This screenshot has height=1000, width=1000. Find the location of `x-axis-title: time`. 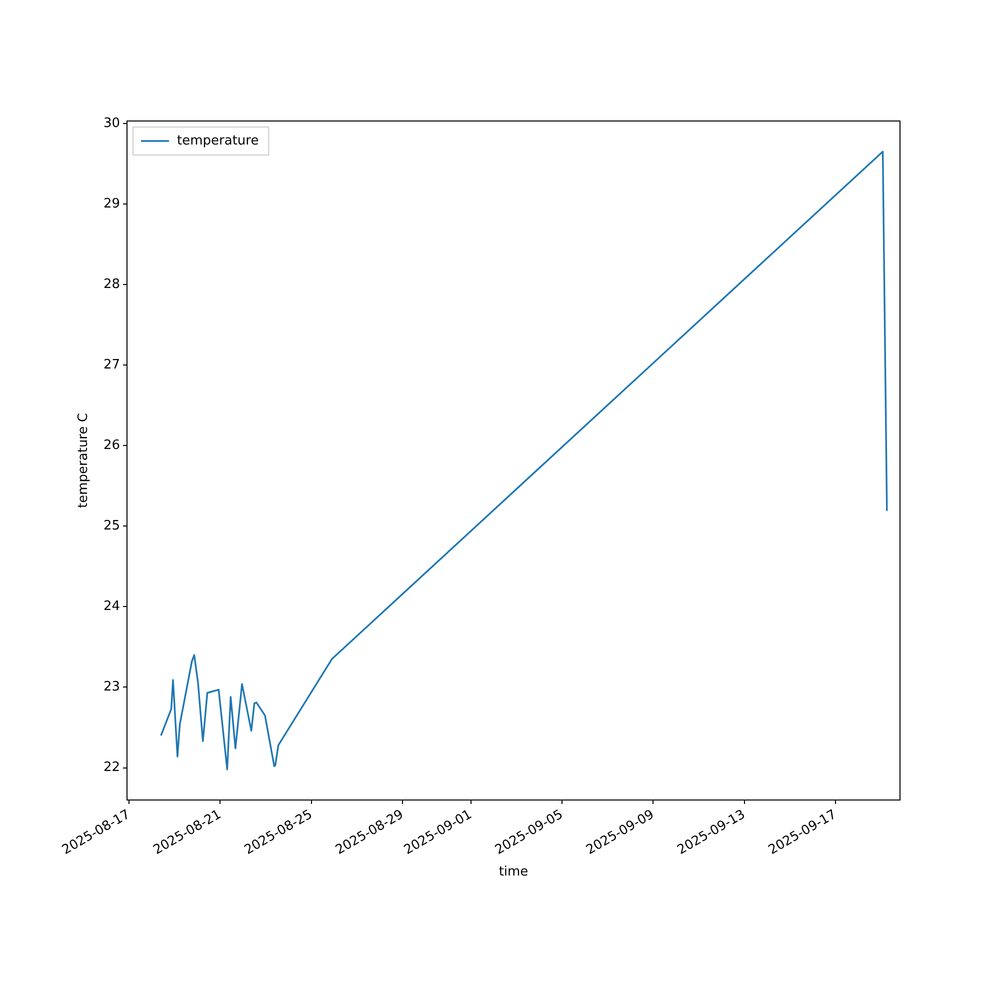

x-axis-title: time is located at coordinates (513, 872).